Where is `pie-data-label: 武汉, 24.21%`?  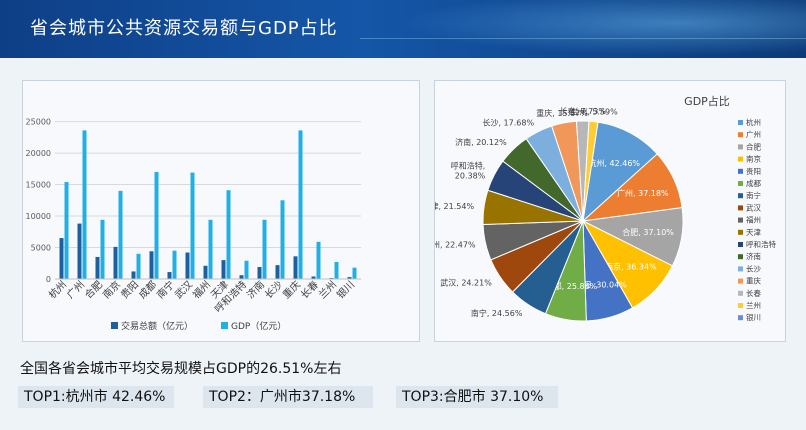 pie-data-label: 武汉, 24.21% is located at coordinates (466, 283).